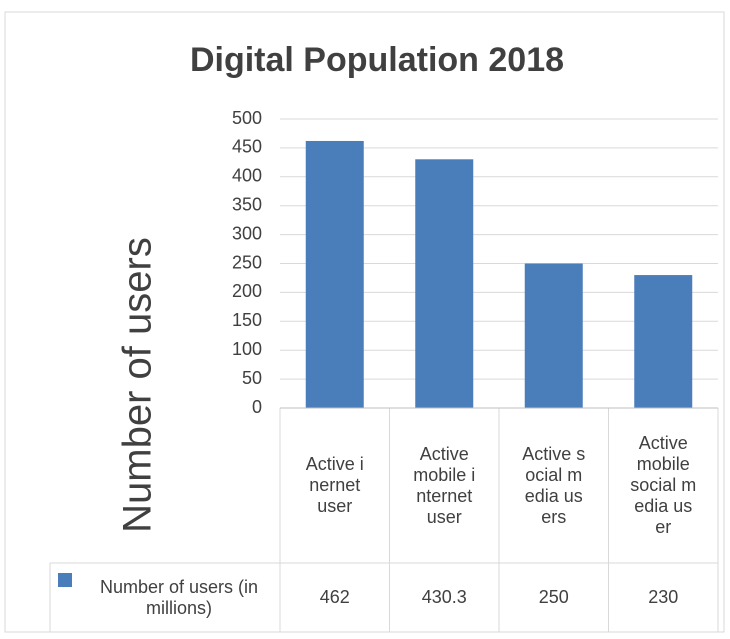 Image resolution: width=730 pixels, height=639 pixels. I want to click on x-tick-label-text: Active mobile internet user, so click(444, 485).